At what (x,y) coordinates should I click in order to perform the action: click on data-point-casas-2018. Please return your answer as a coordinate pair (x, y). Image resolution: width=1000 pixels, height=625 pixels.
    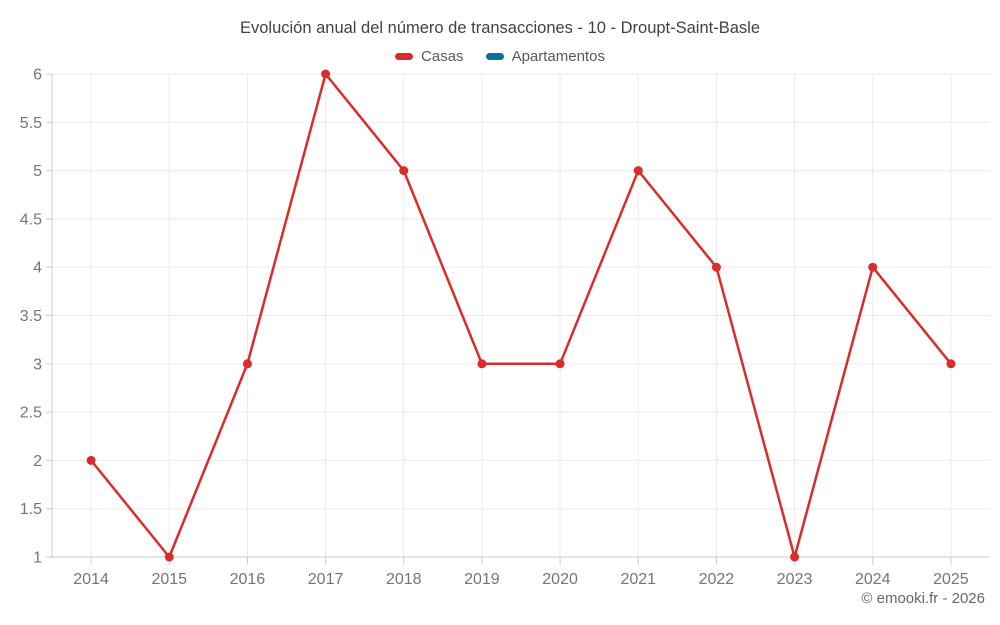
    Looking at the image, I should click on (404, 171).